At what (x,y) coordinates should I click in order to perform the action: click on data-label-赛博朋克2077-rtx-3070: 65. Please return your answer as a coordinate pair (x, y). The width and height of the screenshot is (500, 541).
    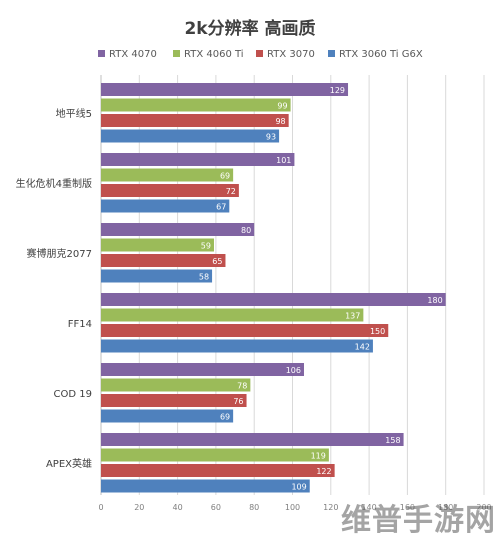
    Looking at the image, I should click on (217, 261).